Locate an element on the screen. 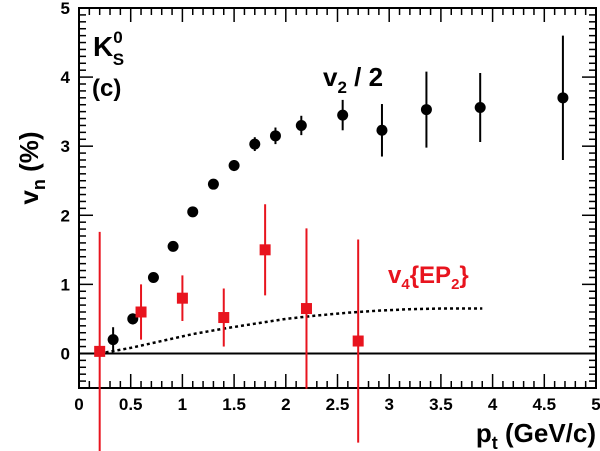 Image resolution: width=600 pixels, height=451 pixels. particle-label-sub: S is located at coordinates (118, 59).